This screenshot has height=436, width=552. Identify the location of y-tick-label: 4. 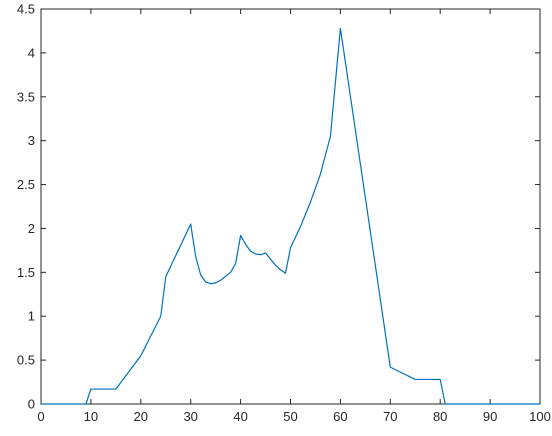
(31, 52).